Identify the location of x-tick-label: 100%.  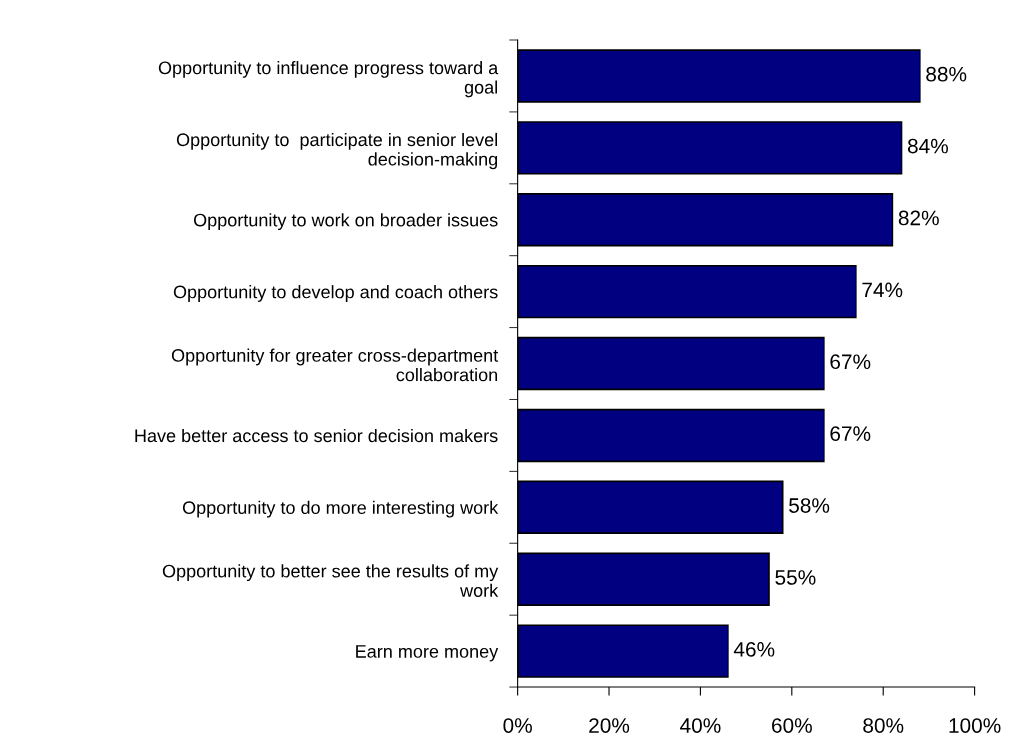
(975, 725).